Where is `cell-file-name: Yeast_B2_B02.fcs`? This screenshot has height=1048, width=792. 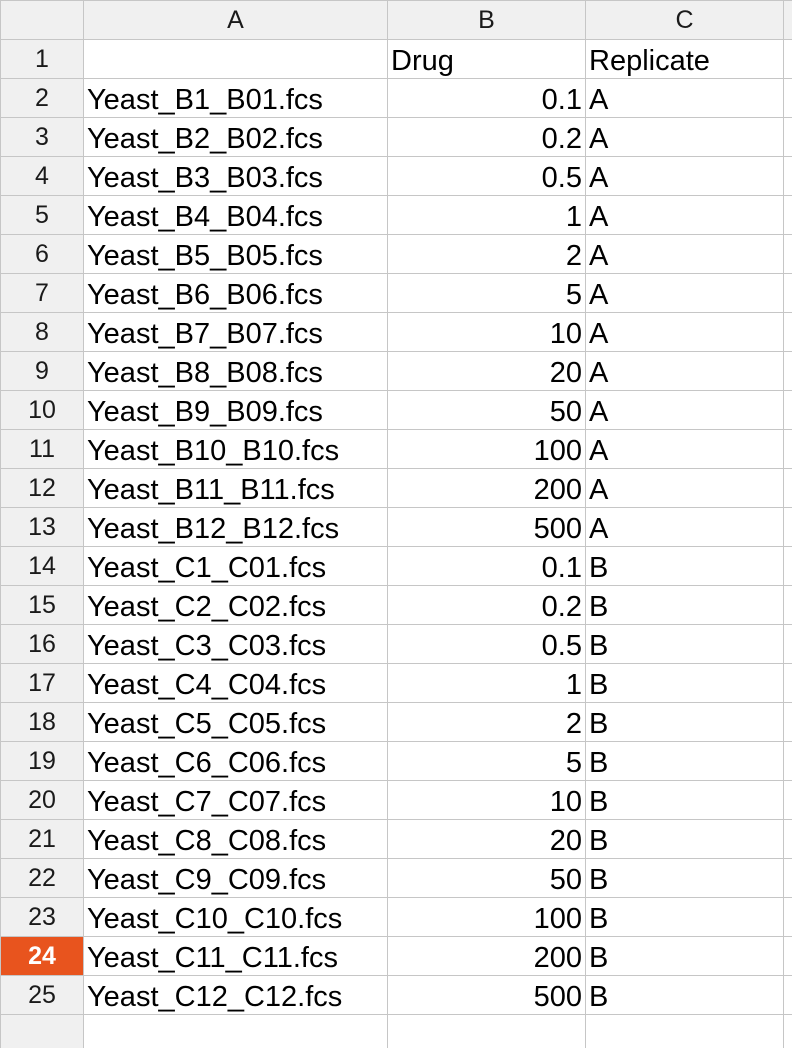 cell-file-name: Yeast_B2_B02.fcs is located at coordinates (235, 137).